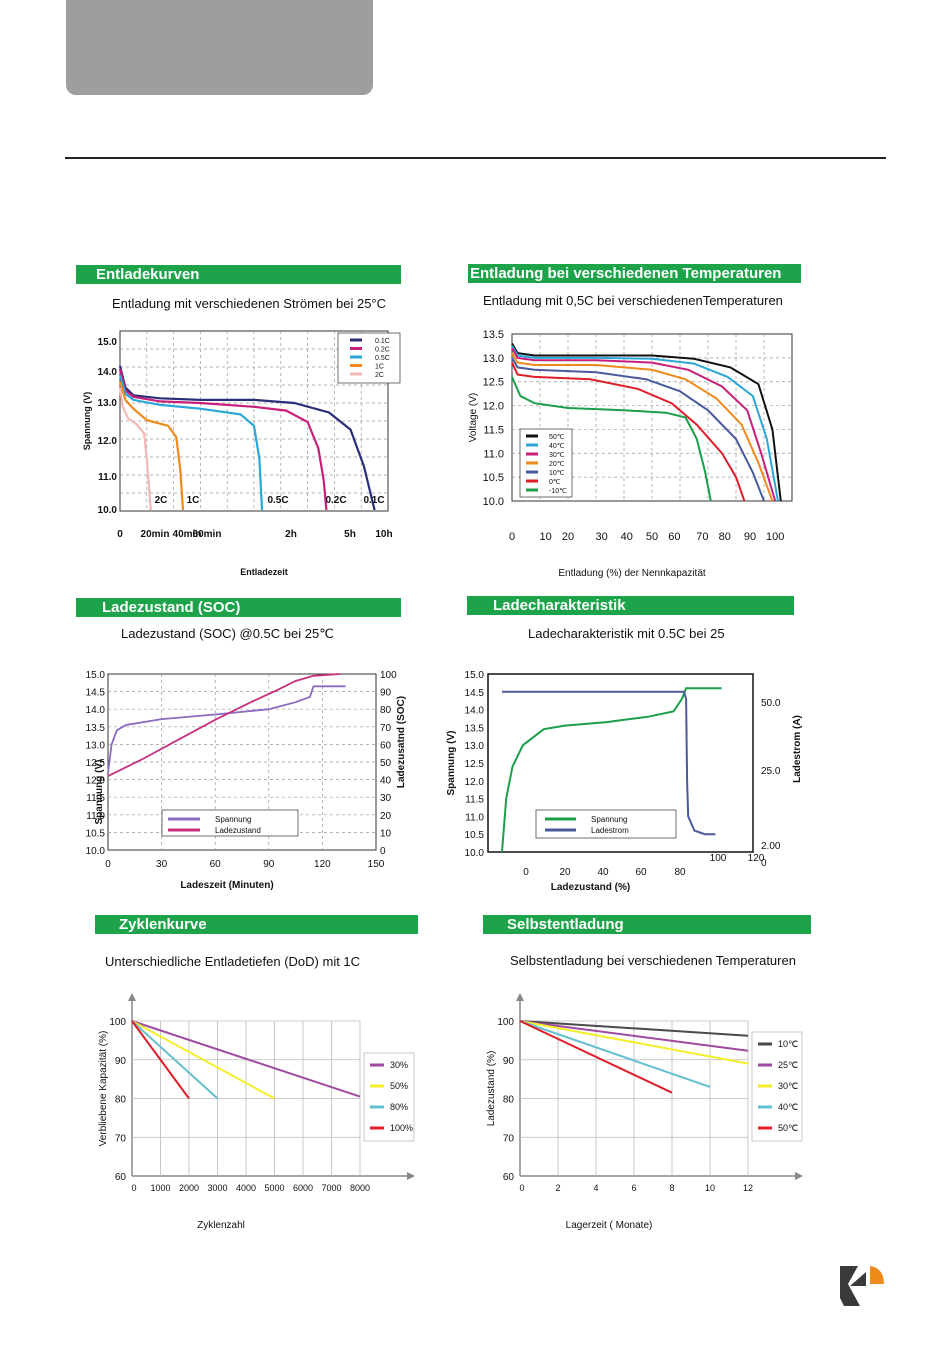  Describe the element at coordinates (360, 1188) in the screenshot. I see `x-tick-label: 8000` at that location.